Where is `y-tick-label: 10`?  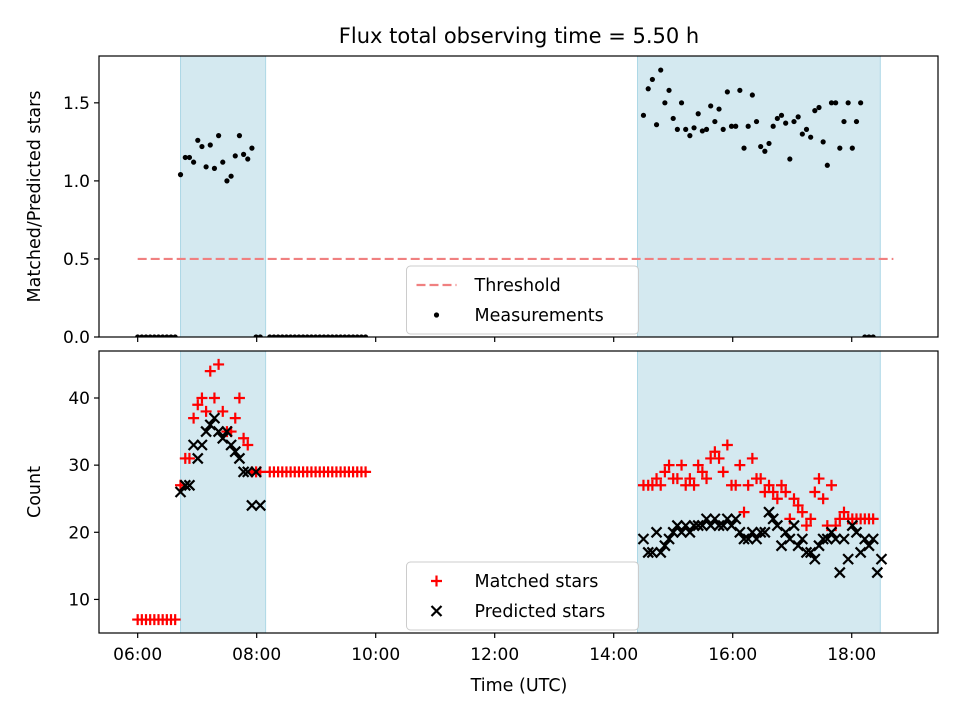 y-tick-label: 10 is located at coordinates (79, 600).